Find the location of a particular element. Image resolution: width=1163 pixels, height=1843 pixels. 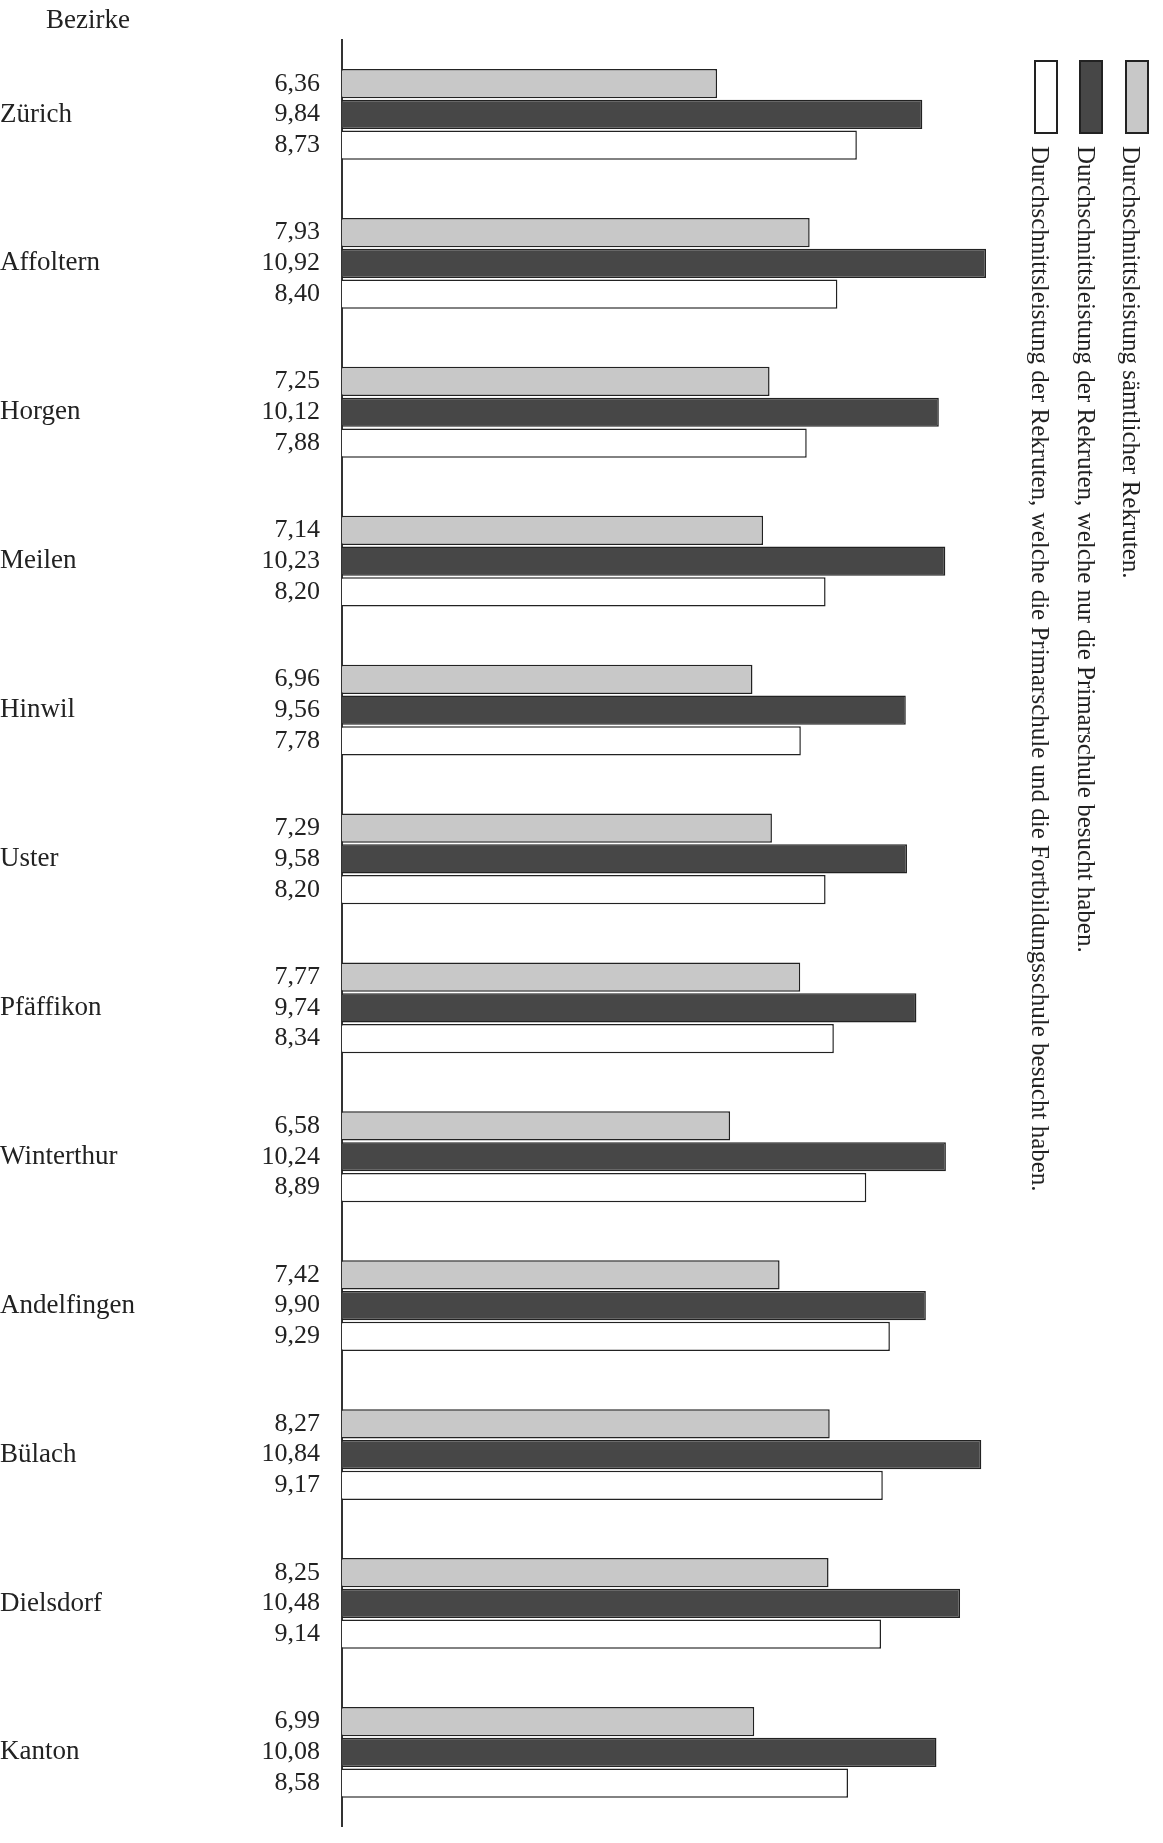

data-label: 9,74 is located at coordinates (297, 1006).